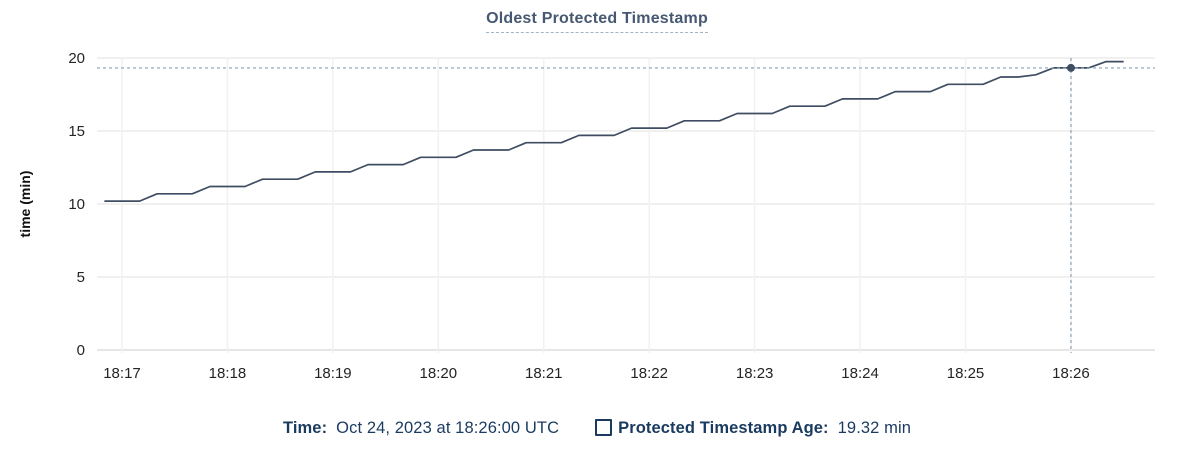  I want to click on chart-title: Oldest Protected Timestamp, so click(597, 21).